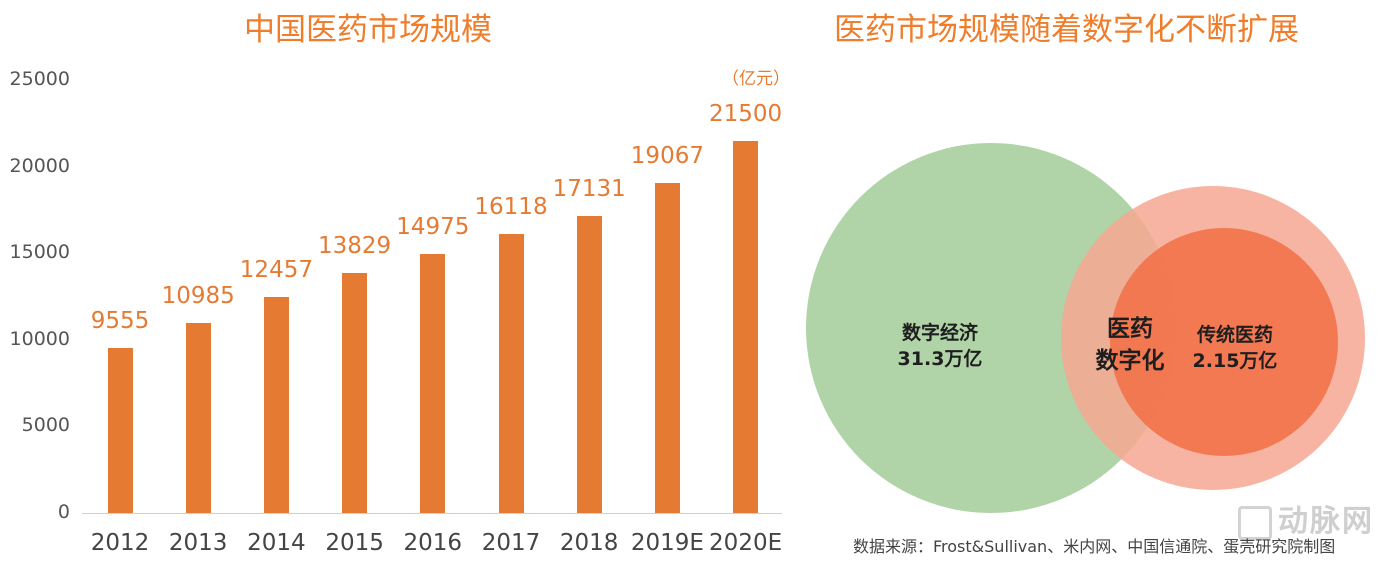 The height and width of the screenshot is (561, 1399). I want to click on bar-value-label: 9555, so click(120, 320).